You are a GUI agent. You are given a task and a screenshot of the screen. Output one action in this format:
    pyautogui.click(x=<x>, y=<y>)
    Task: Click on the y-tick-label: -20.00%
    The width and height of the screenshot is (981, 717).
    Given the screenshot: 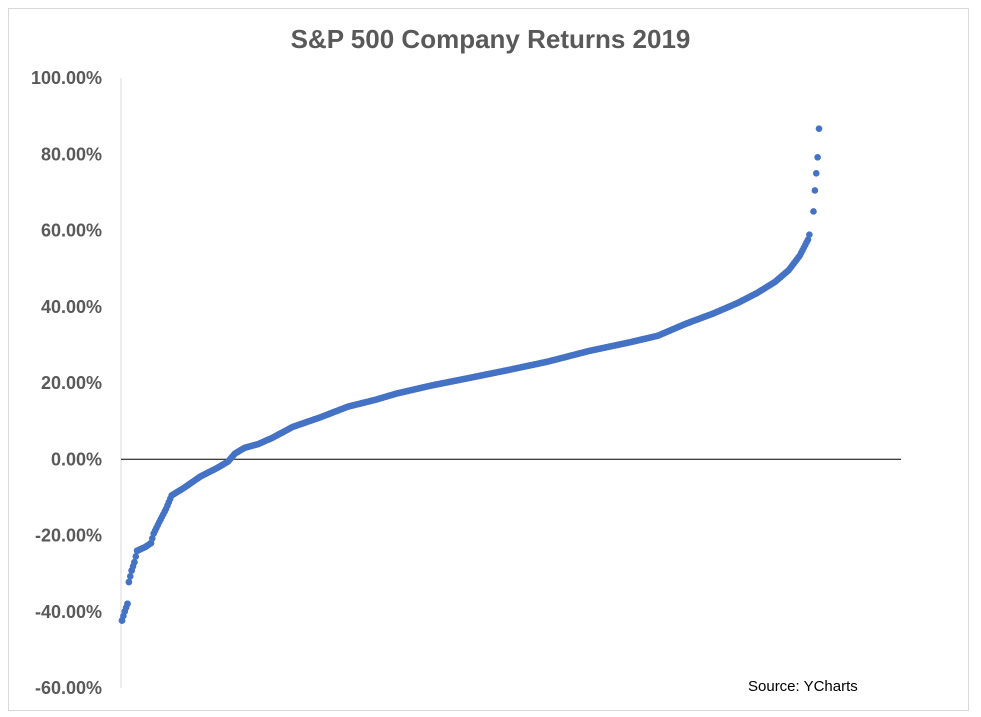 What is the action you would take?
    pyautogui.click(x=68, y=536)
    